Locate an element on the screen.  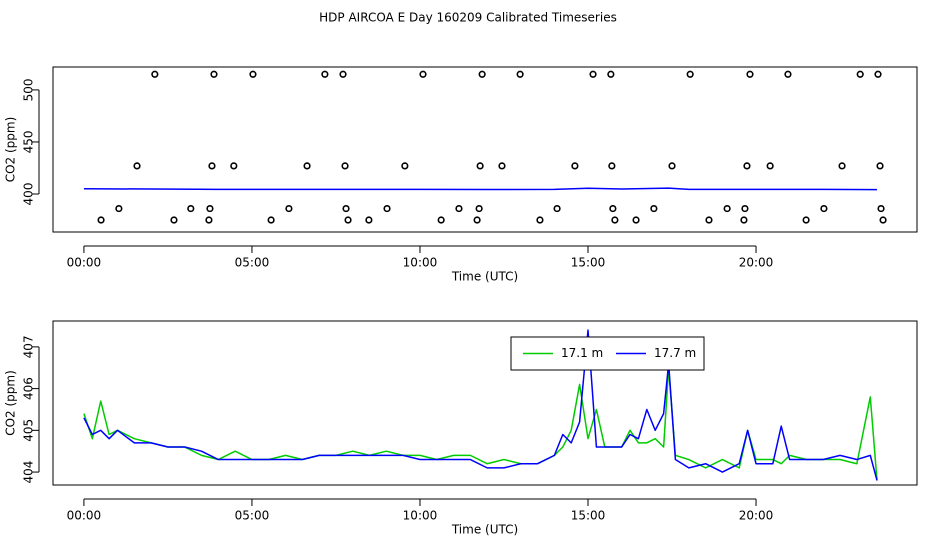
y-tick-label: 405 is located at coordinates (29, 430).